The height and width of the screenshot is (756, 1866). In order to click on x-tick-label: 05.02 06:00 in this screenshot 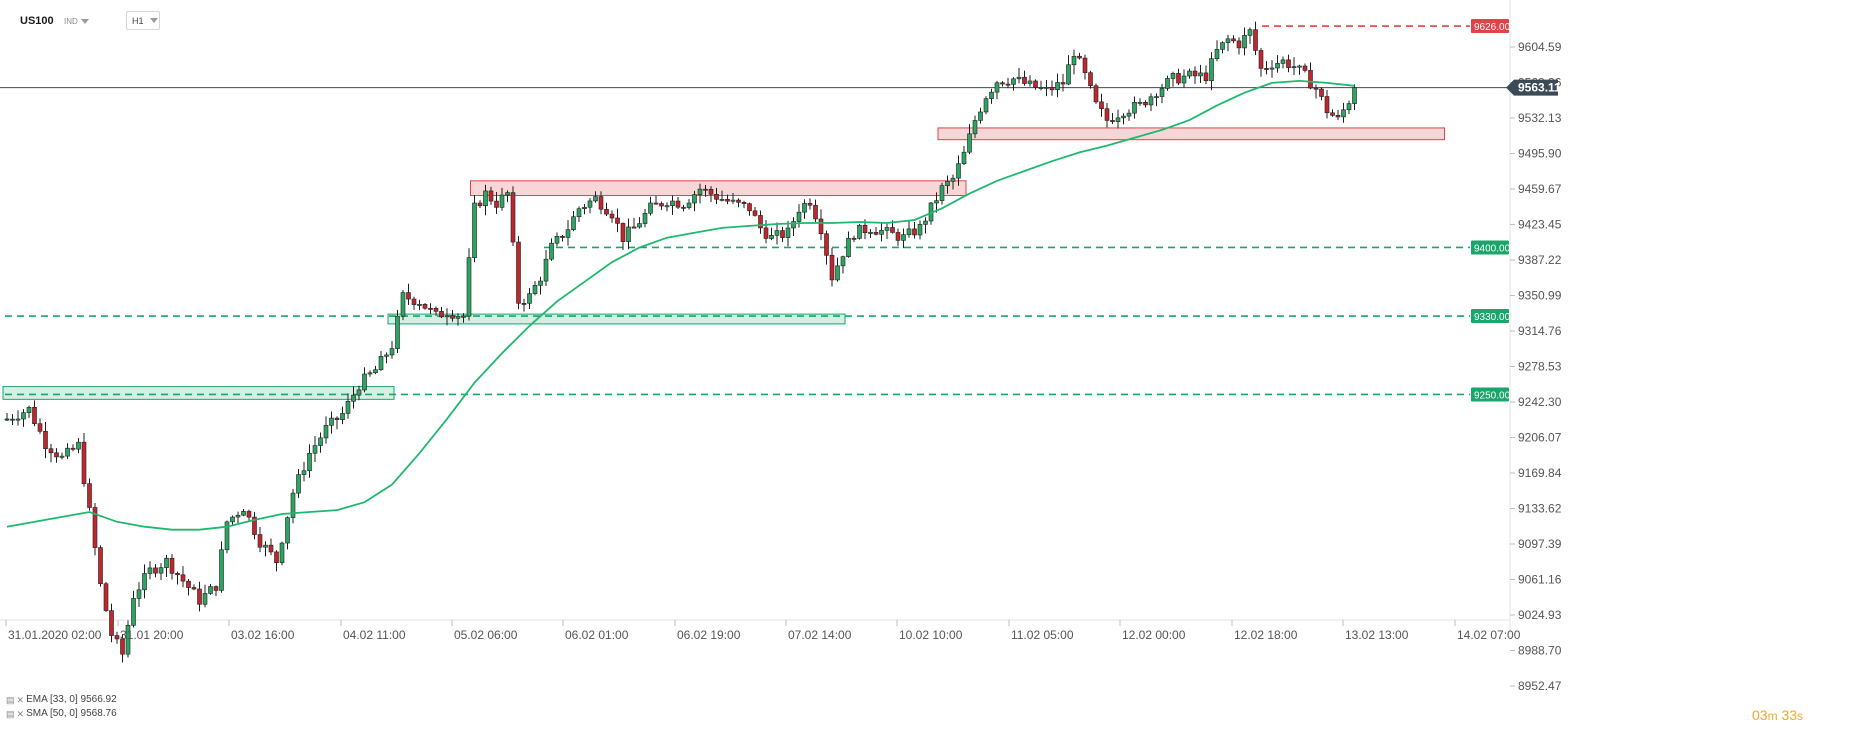, I will do `click(486, 635)`.